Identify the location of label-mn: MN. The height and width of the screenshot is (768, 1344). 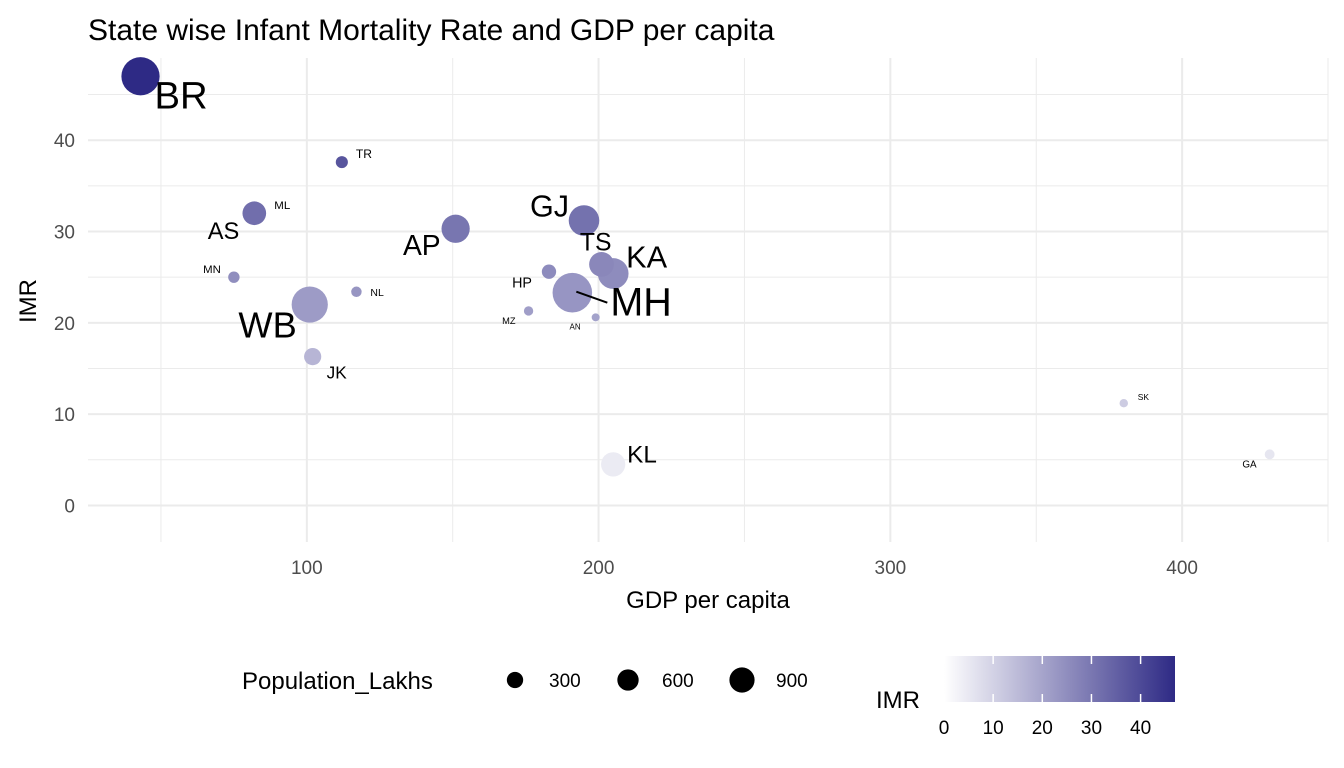
(212, 270).